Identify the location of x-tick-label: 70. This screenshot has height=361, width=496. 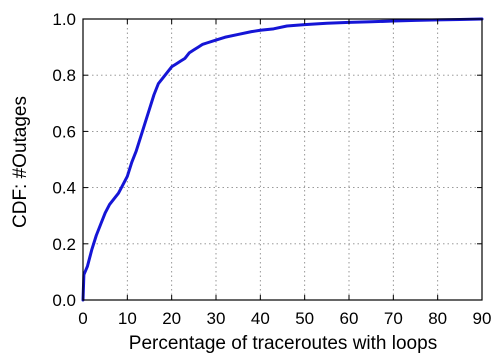
(393, 318).